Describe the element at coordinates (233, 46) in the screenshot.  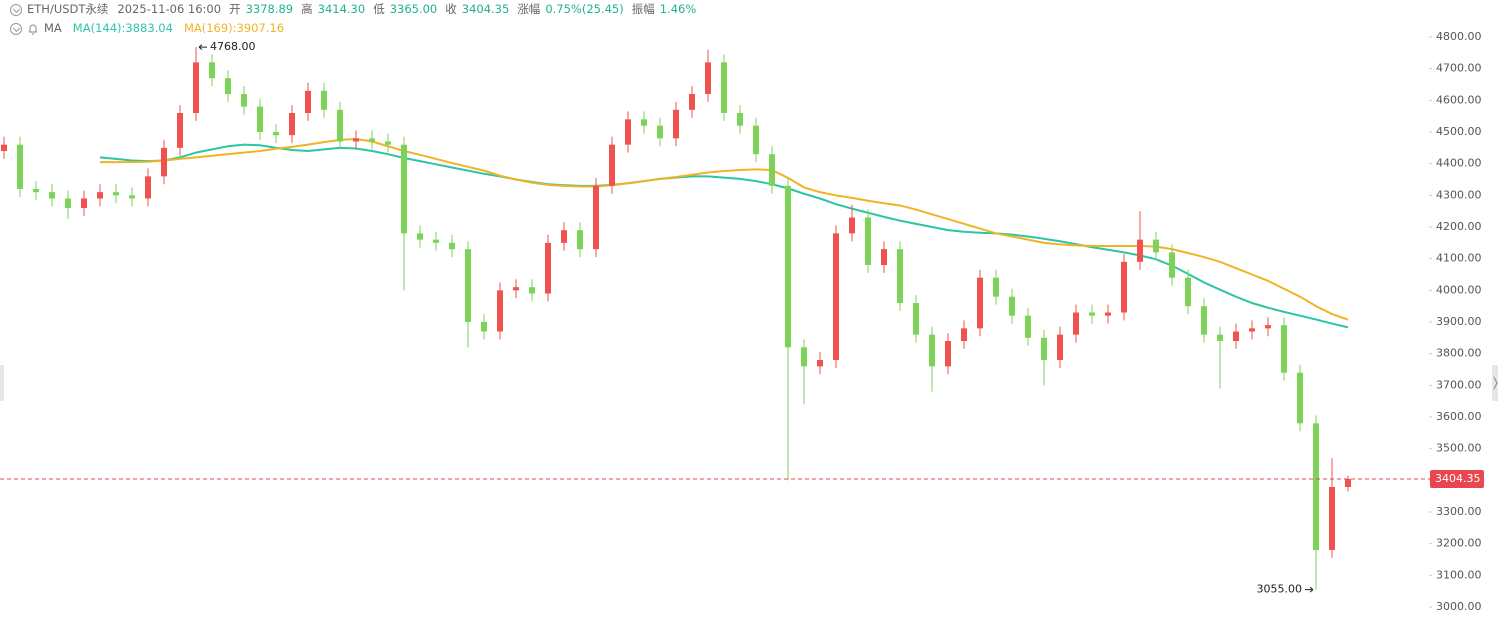
I see `annotation-label: 4768.00` at that location.